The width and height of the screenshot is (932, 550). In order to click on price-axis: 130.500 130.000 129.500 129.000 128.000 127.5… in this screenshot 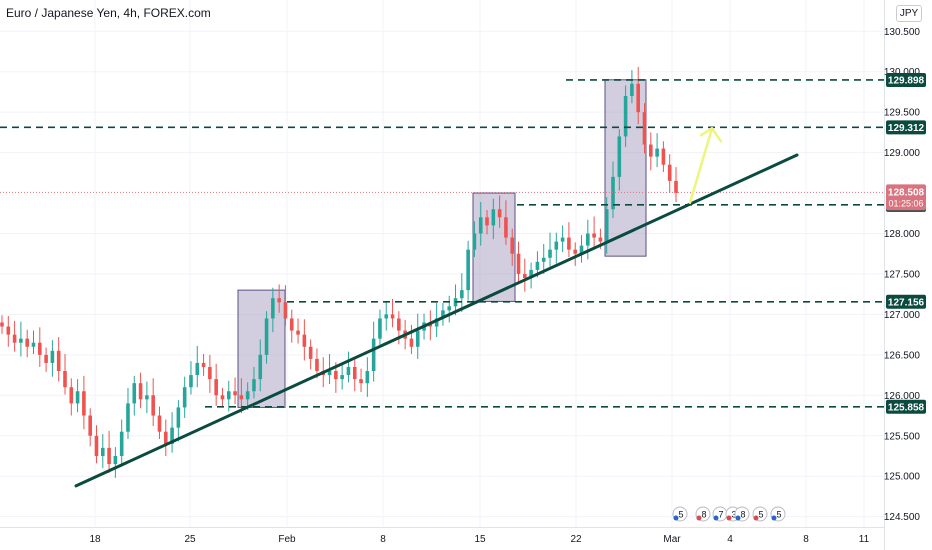, I will do `click(902, 275)`.